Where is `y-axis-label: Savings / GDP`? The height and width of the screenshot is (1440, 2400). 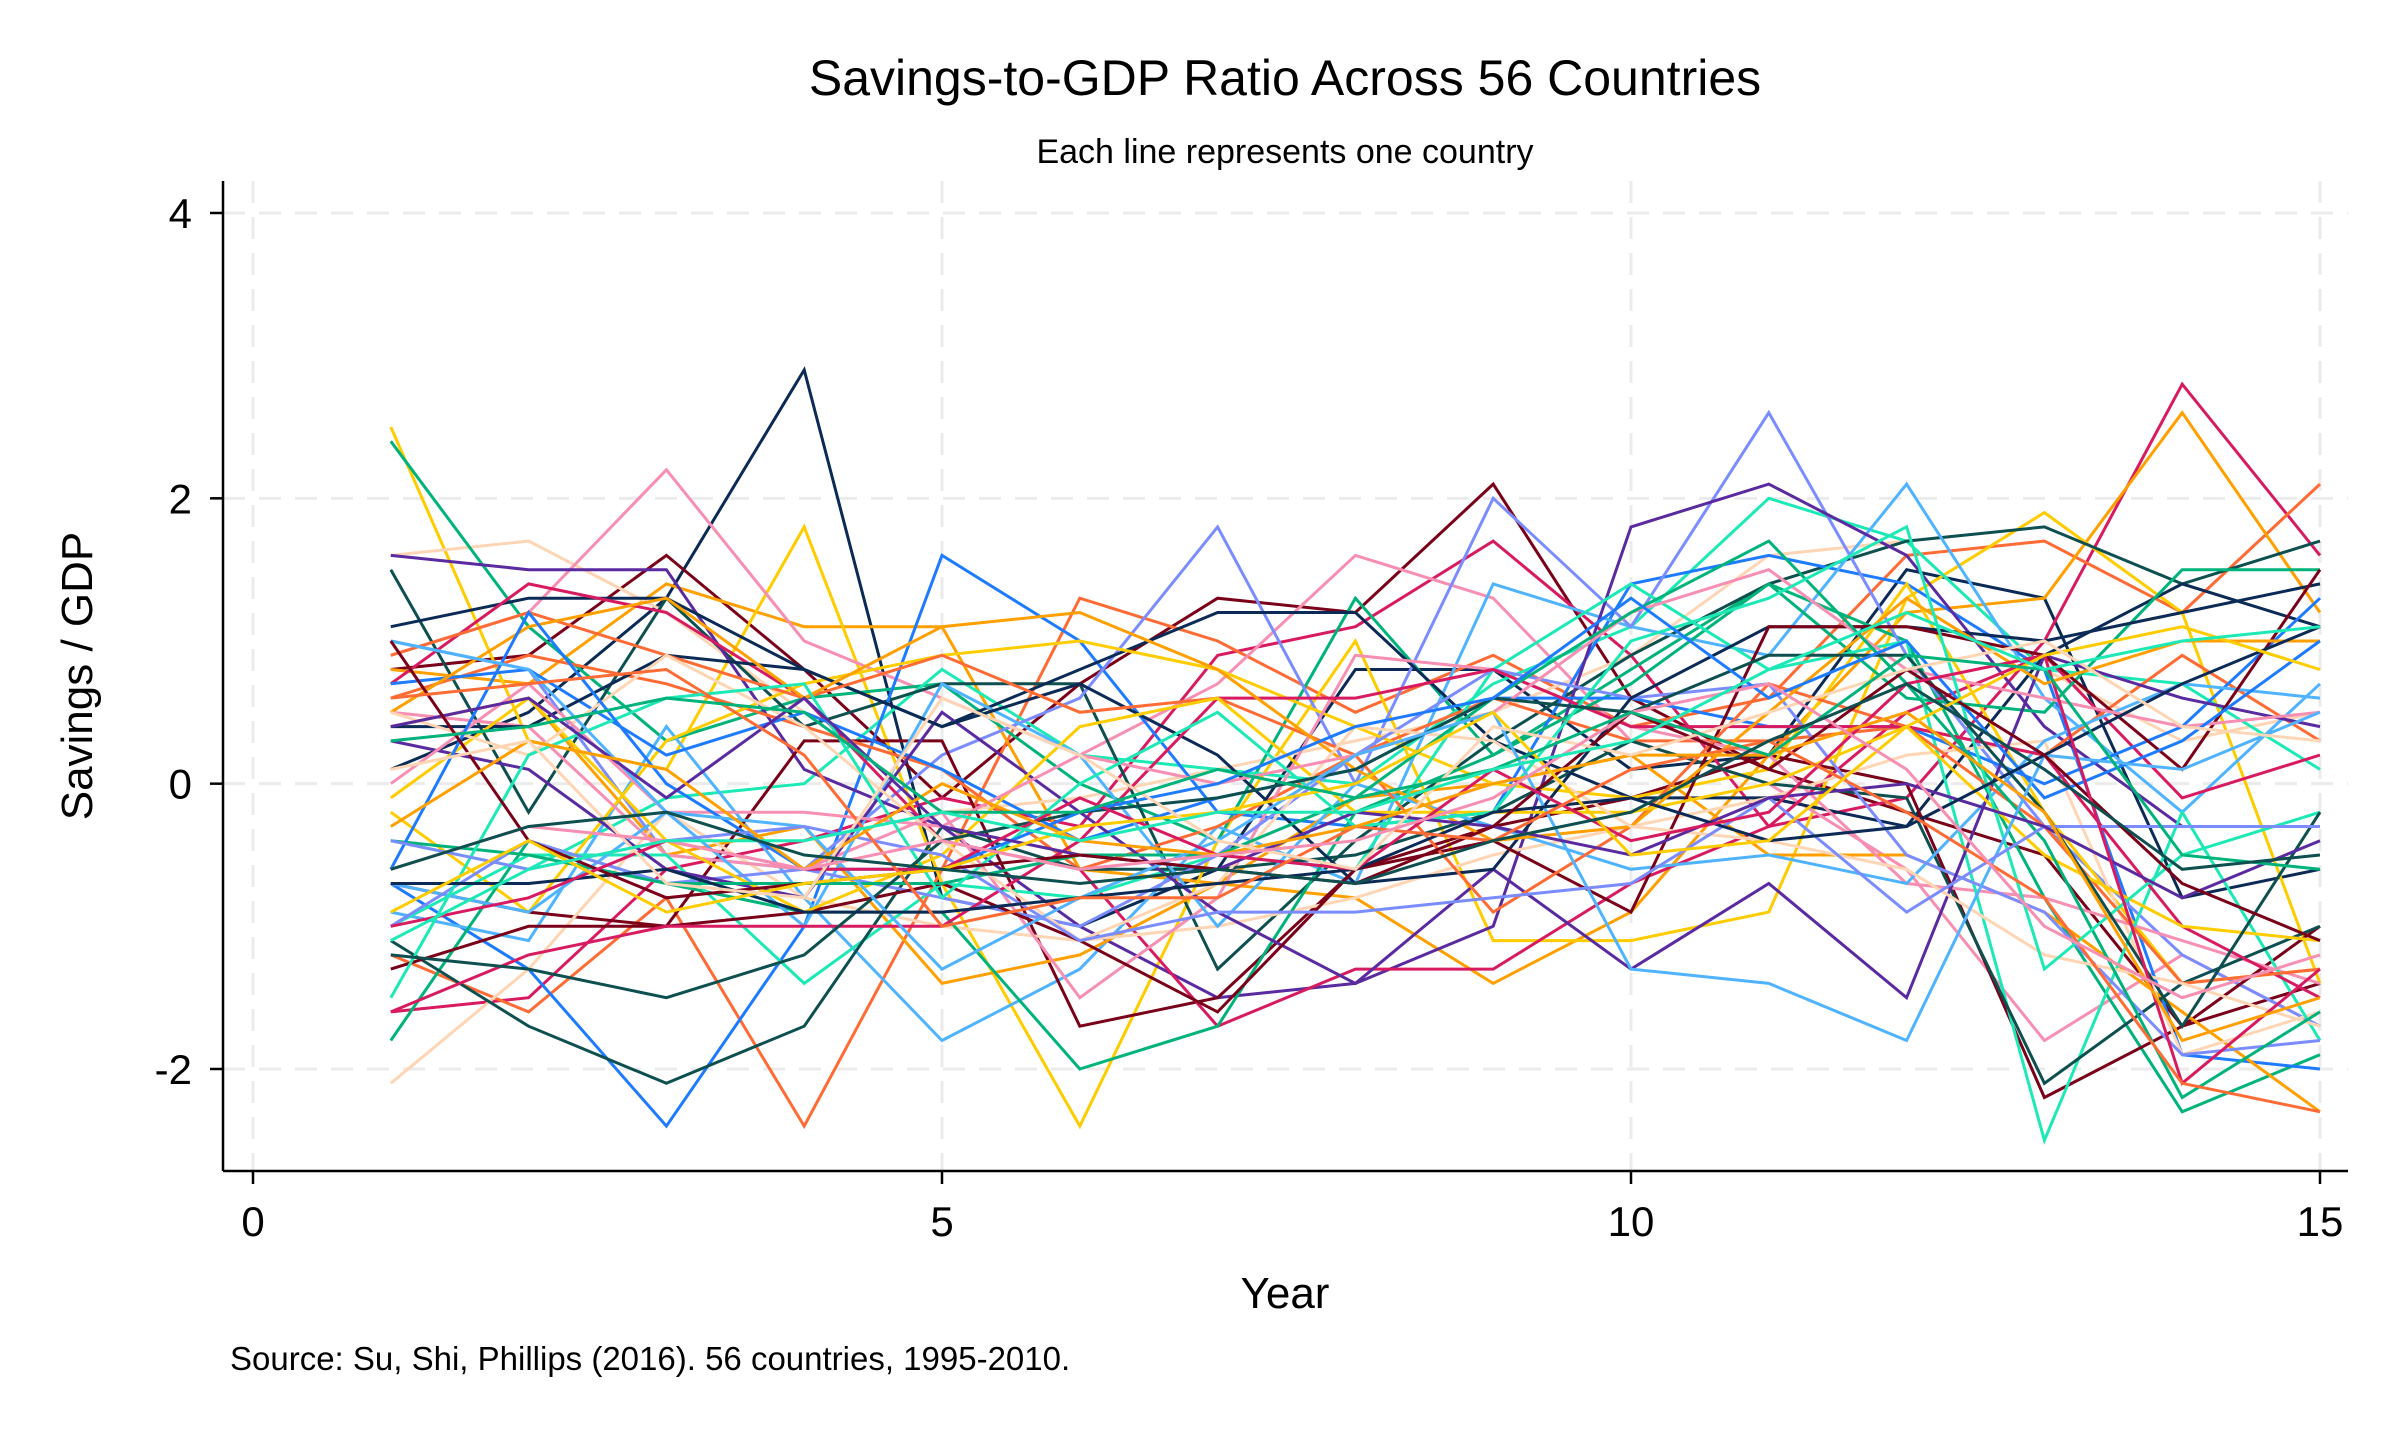
y-axis-label: Savings / GDP is located at coordinates (77, 676).